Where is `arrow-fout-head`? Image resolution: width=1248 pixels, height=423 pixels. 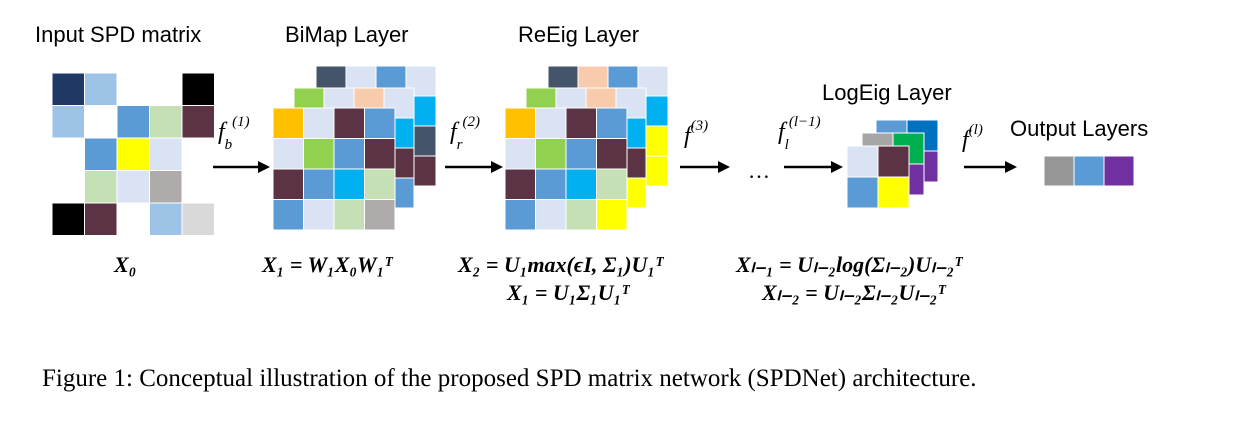 arrow-fout-head is located at coordinates (1011, 167).